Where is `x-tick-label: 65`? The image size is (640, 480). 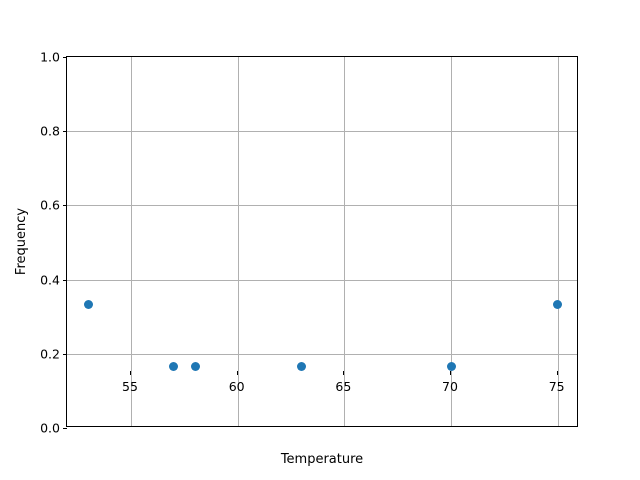 x-tick-label: 65 is located at coordinates (343, 386).